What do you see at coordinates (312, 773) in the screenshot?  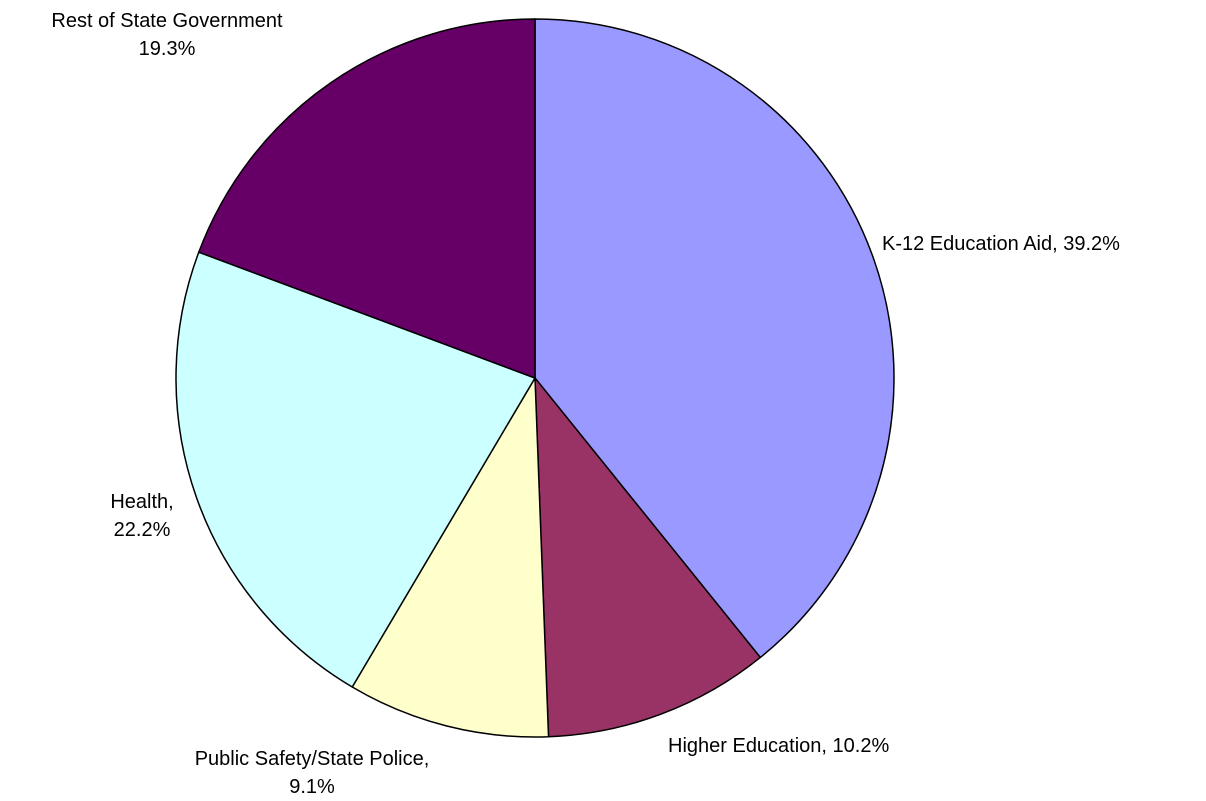 I see `slice-label-public-safety-state-police: Public Safety/State Police, 9.1%` at bounding box center [312, 773].